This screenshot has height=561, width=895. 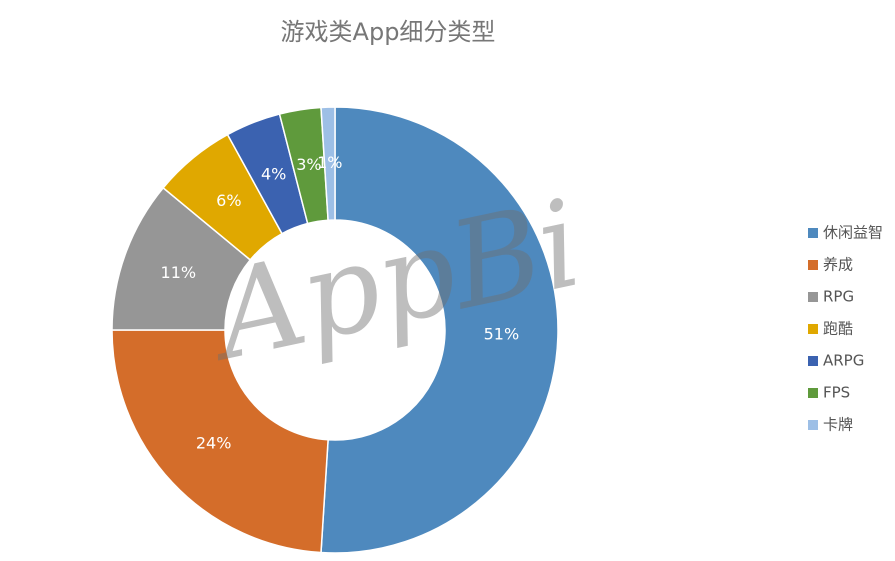 I want to click on legend-label: 跑酷, so click(x=838, y=329).